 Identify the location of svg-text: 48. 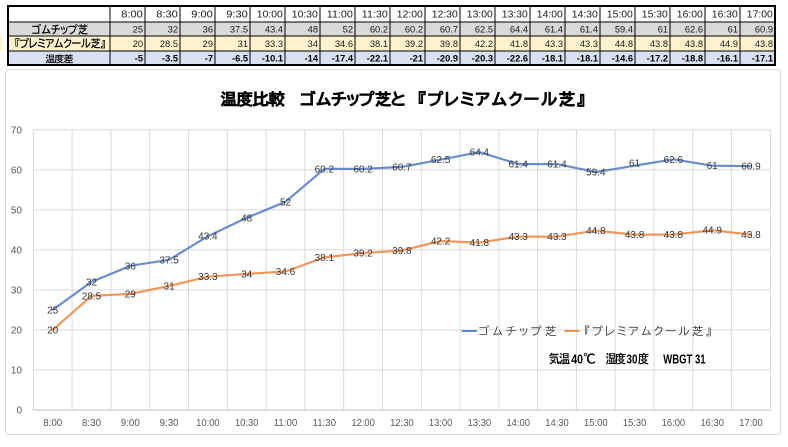
(247, 218).